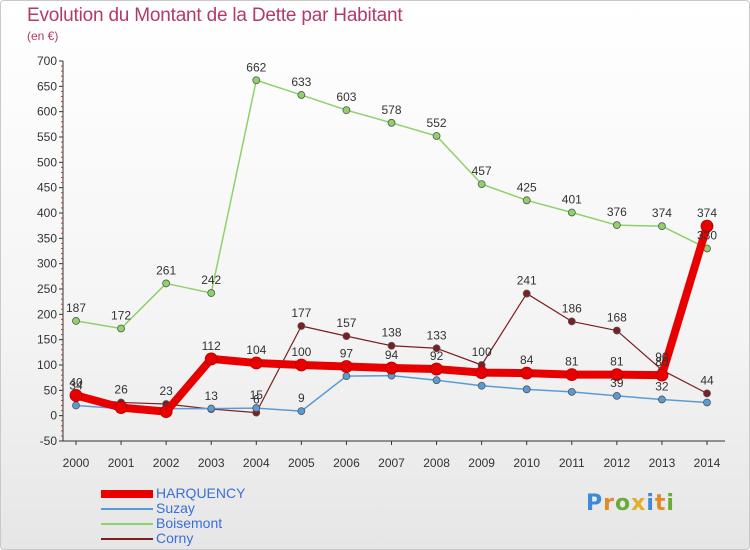 This screenshot has height=550, width=750. I want to click on y-tick-label: 250, so click(47, 289).